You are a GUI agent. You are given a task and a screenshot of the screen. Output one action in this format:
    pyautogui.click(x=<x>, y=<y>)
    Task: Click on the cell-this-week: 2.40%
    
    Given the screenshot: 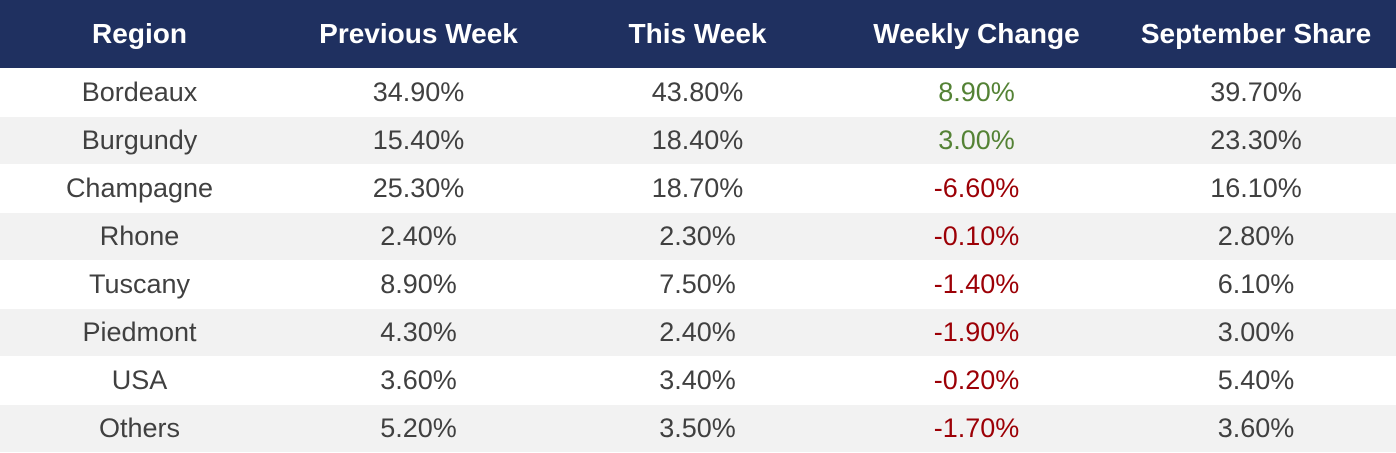 What is the action you would take?
    pyautogui.click(x=697, y=332)
    